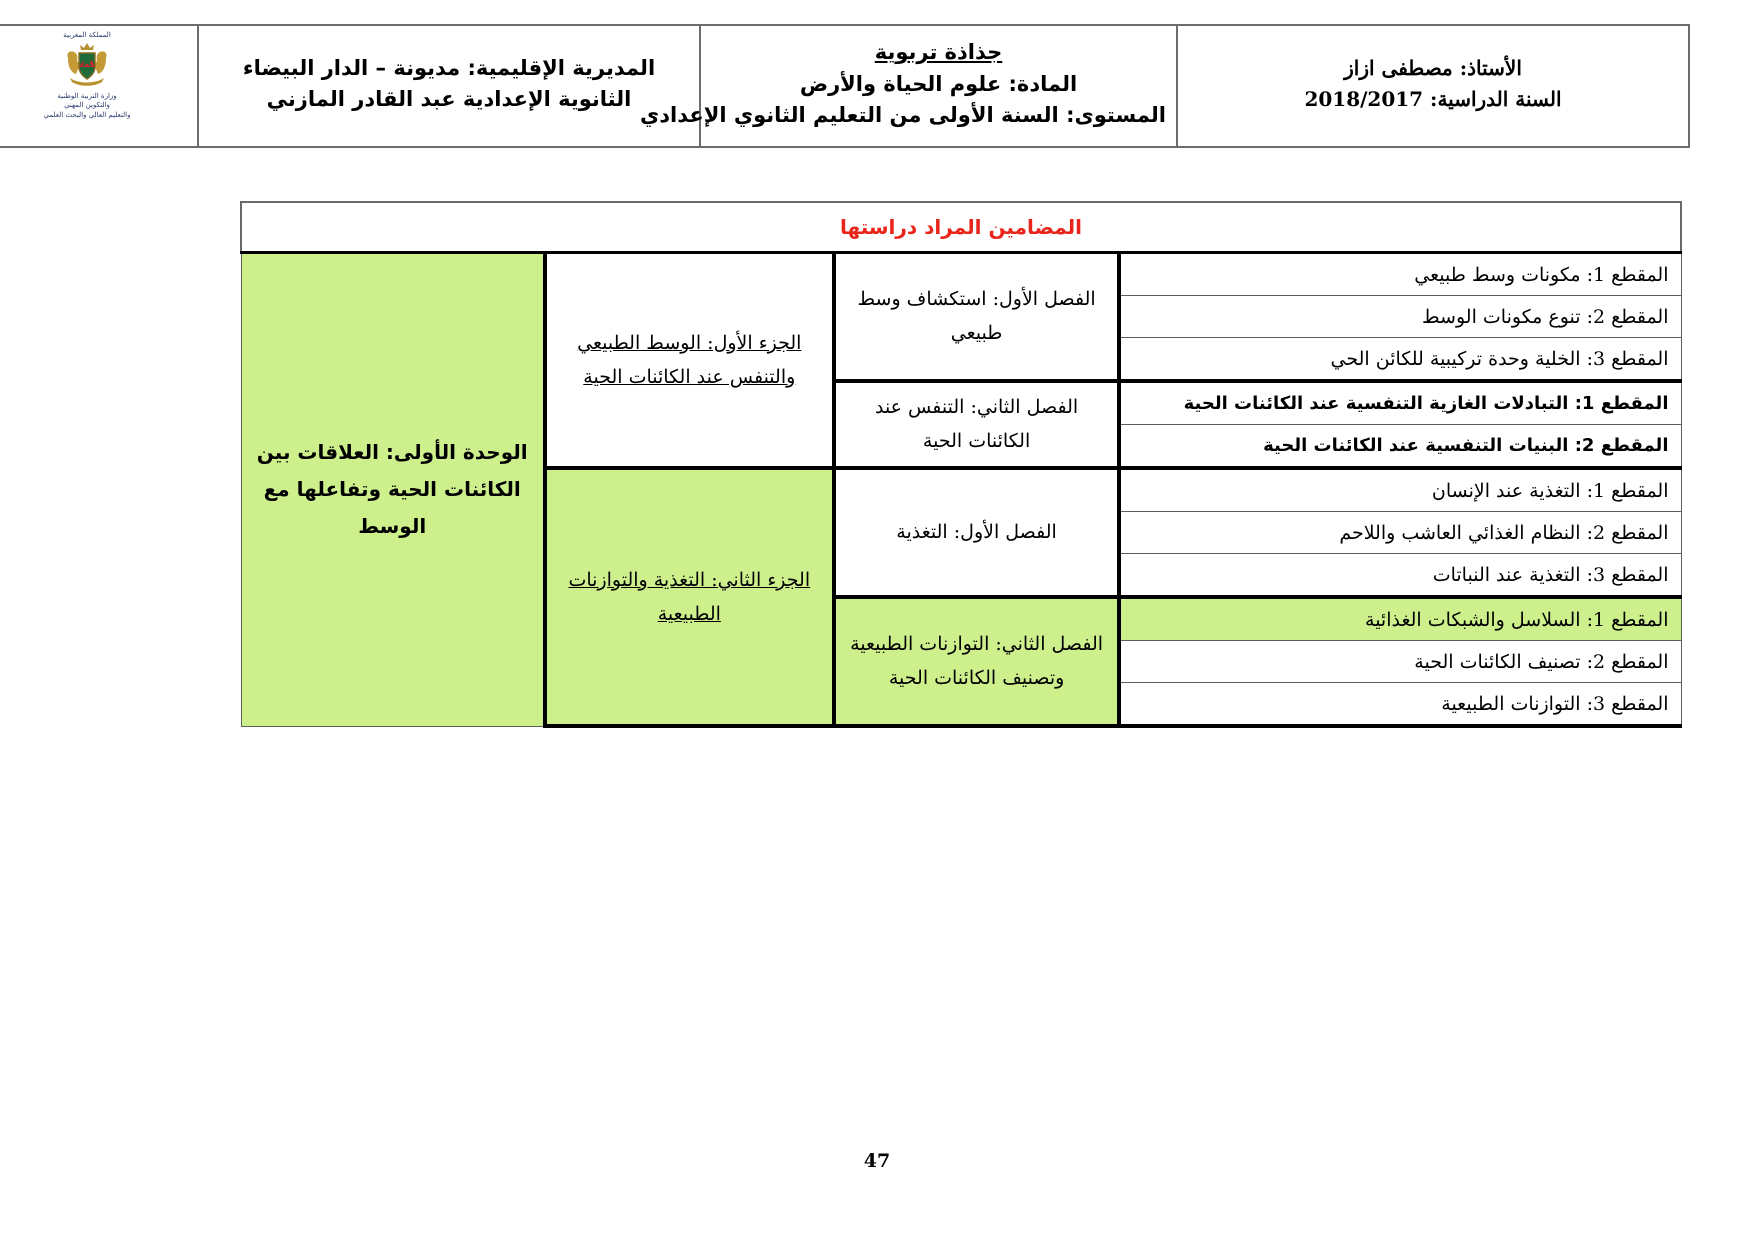 The height and width of the screenshot is (1240, 1754). I want to click on table-title-row: المضامين المراد دراستها, so click(961, 227).